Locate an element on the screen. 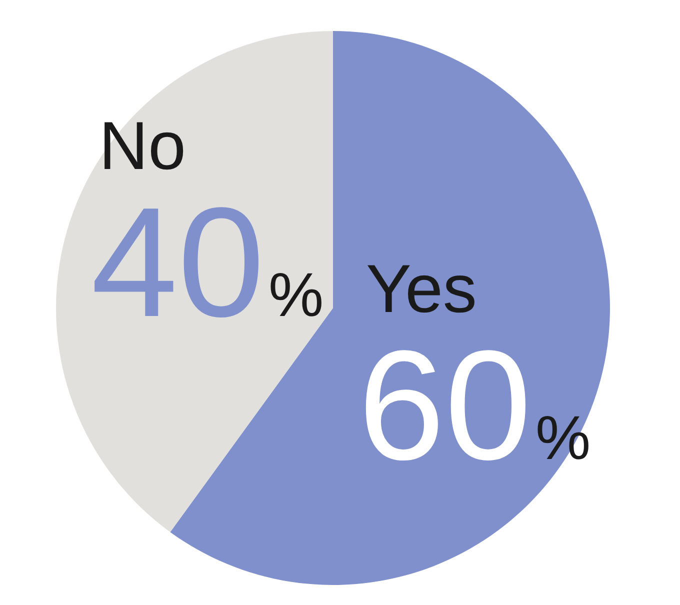  slice-label: Yes is located at coordinates (421, 289).